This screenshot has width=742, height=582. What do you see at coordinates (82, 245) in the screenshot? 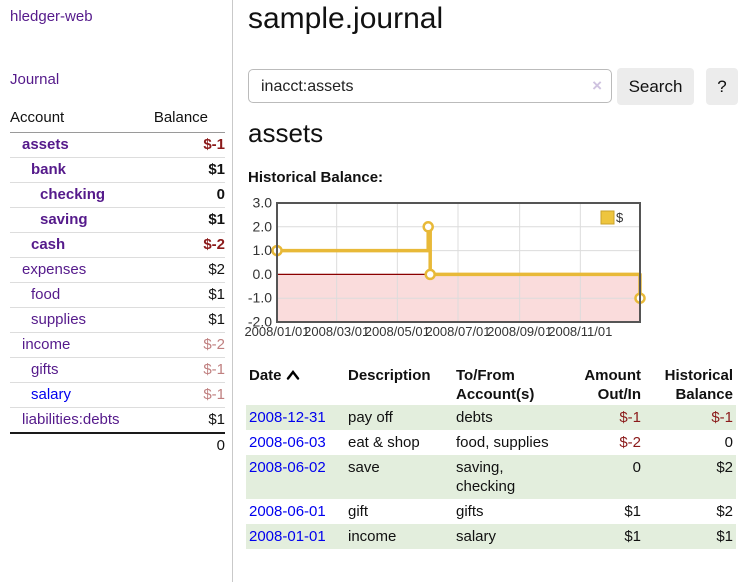
I see `account-name-cell: cash` at bounding box center [82, 245].